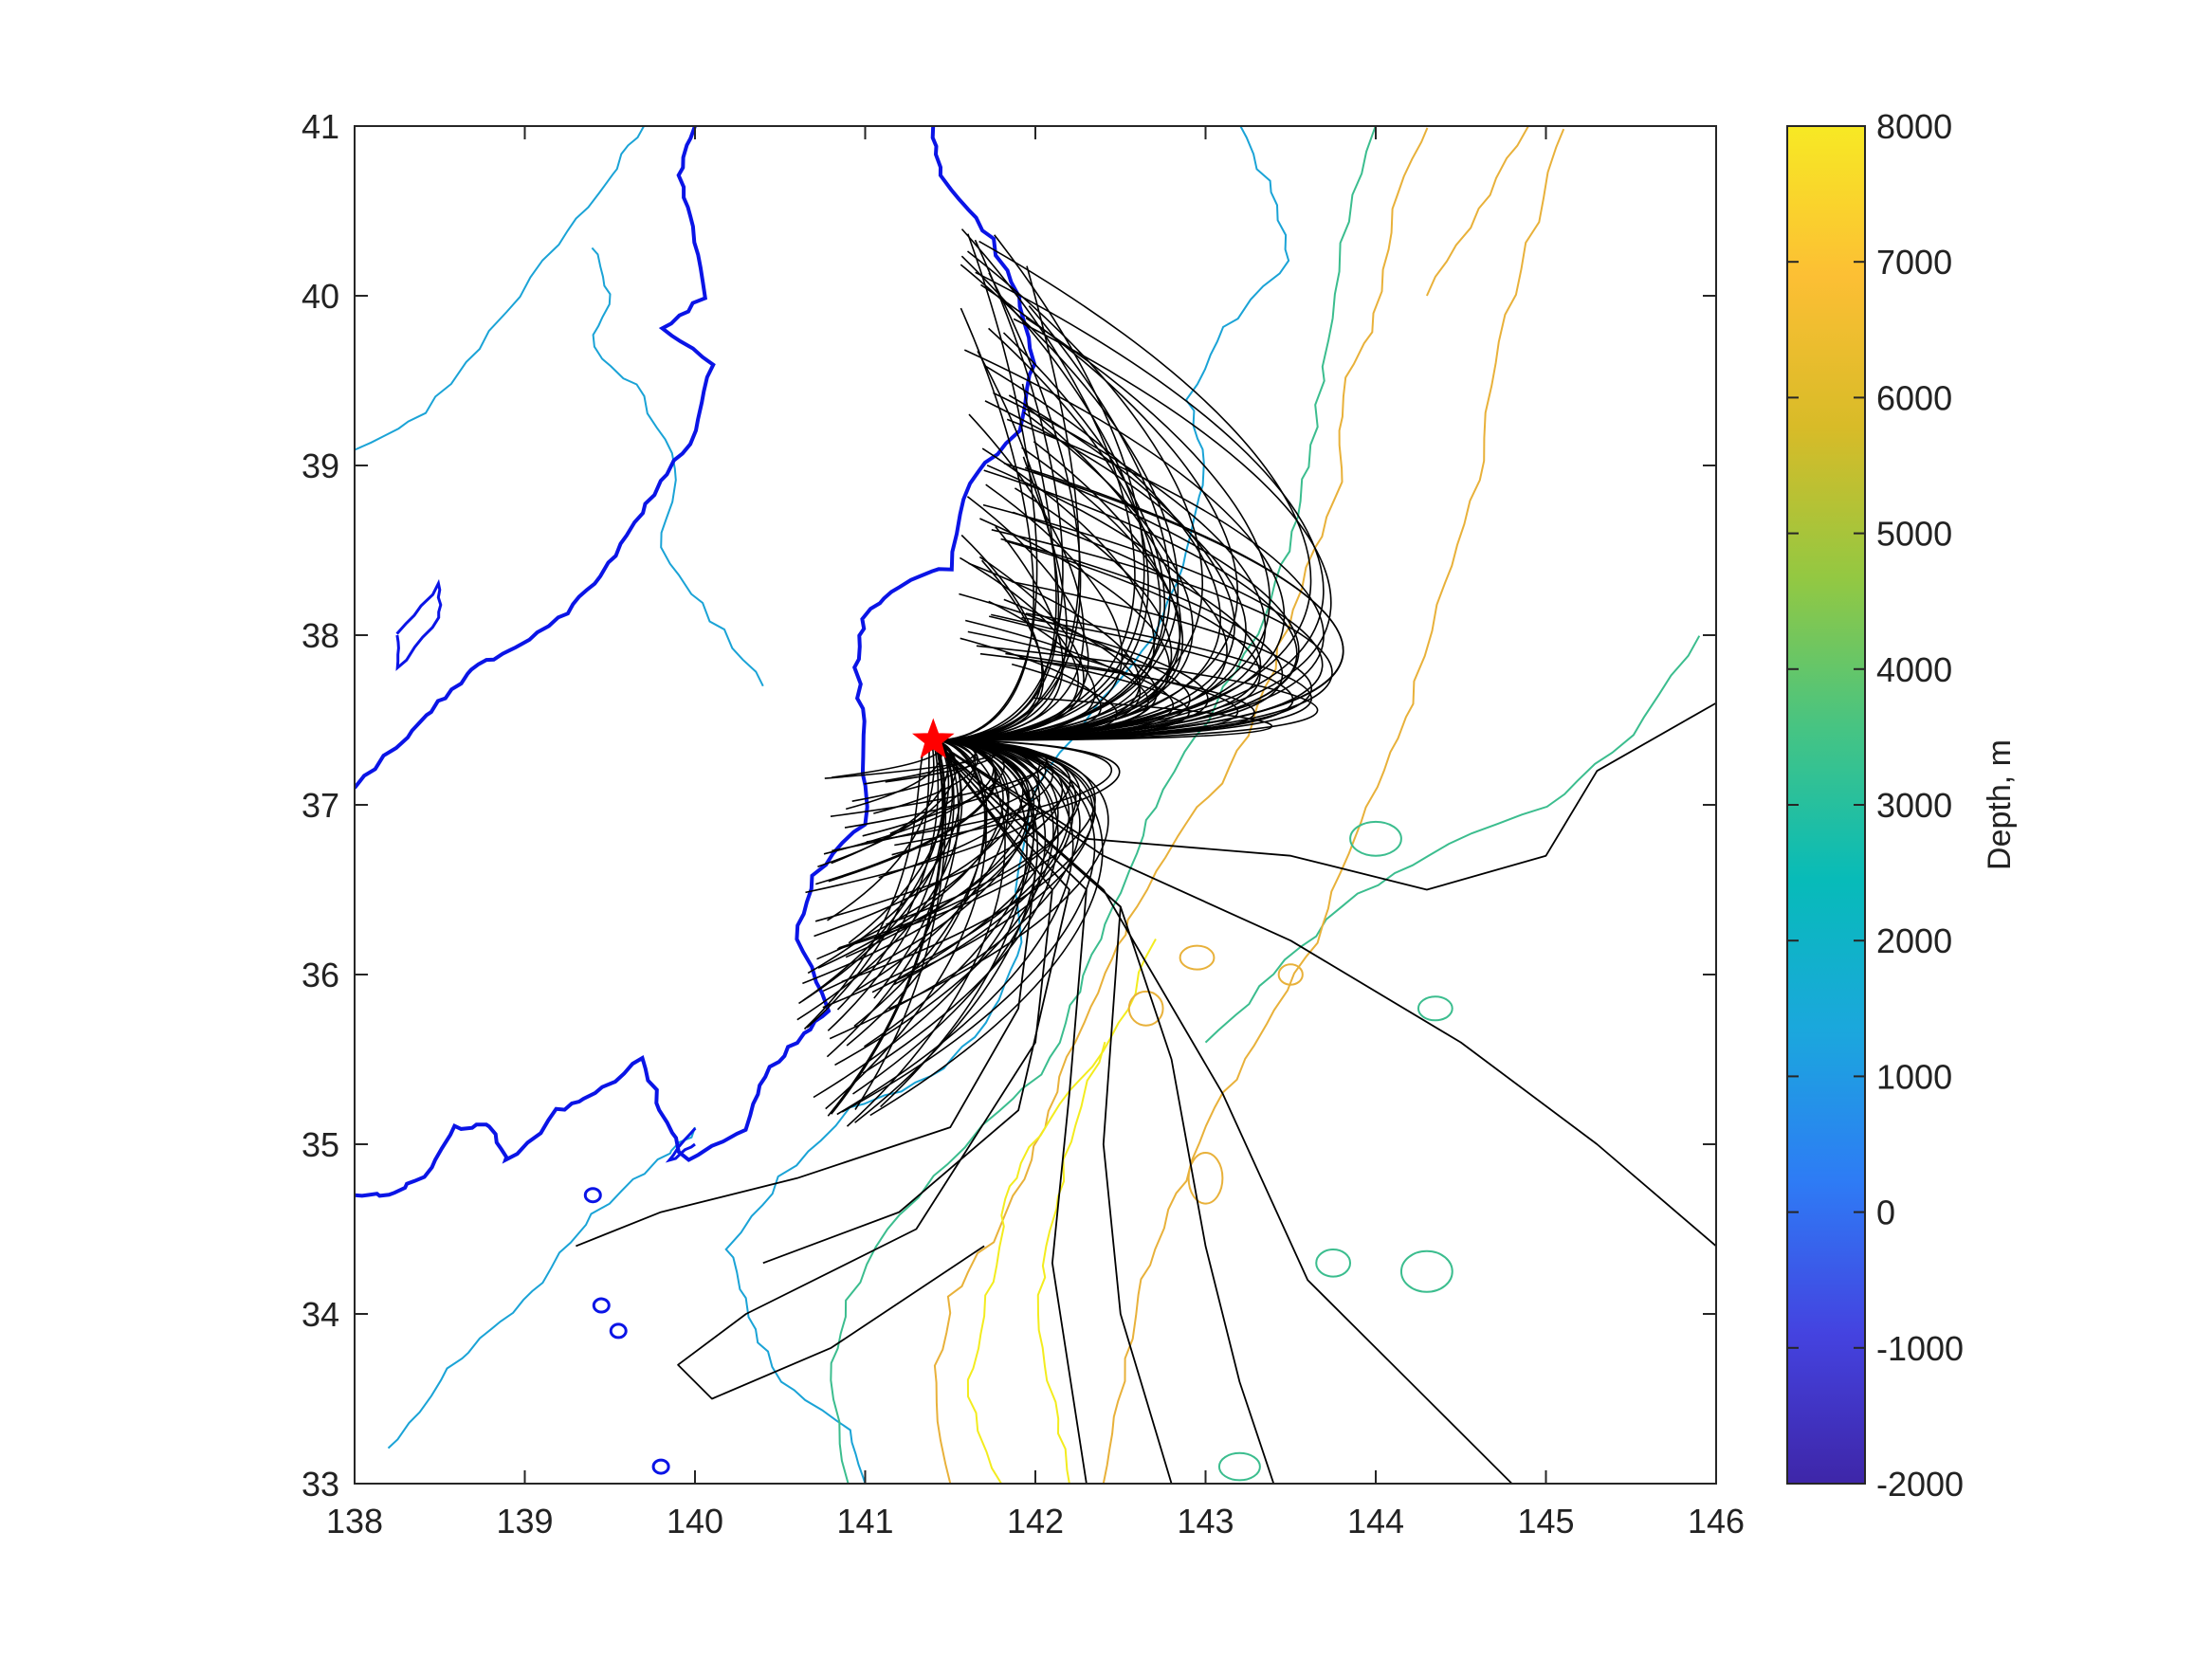  I want to click on sado-island, so click(419, 624).